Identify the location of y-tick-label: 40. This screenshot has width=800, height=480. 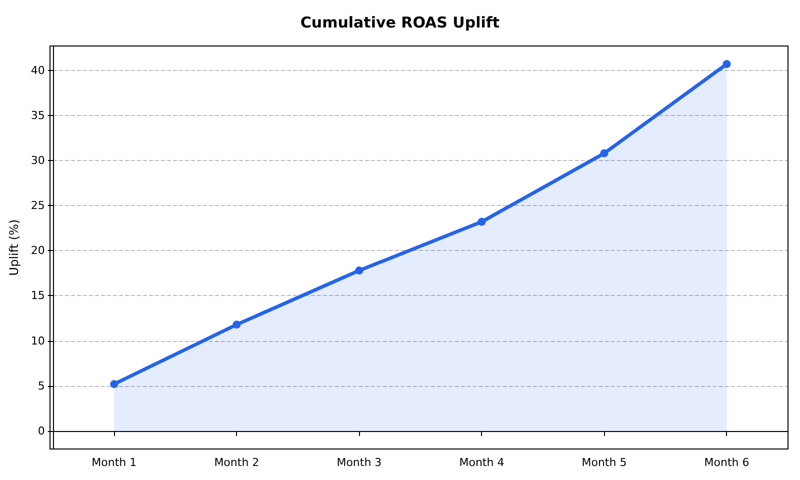
(37, 70).